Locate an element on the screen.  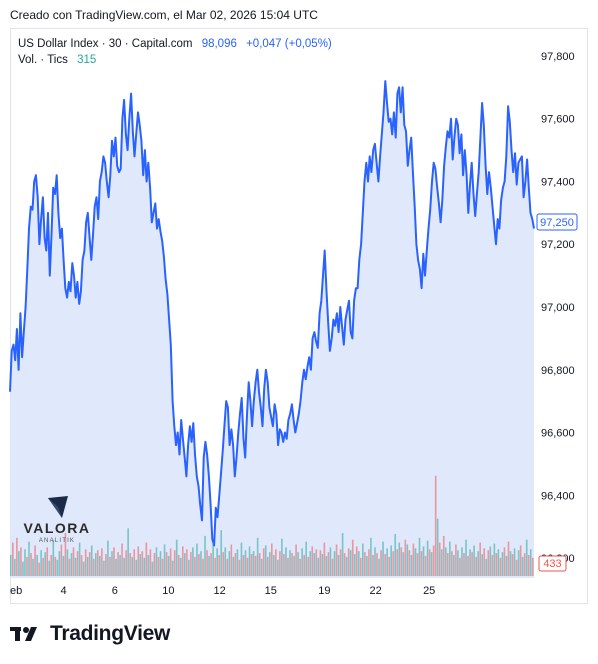
y-tick-label: 96,800 is located at coordinates (558, 371).